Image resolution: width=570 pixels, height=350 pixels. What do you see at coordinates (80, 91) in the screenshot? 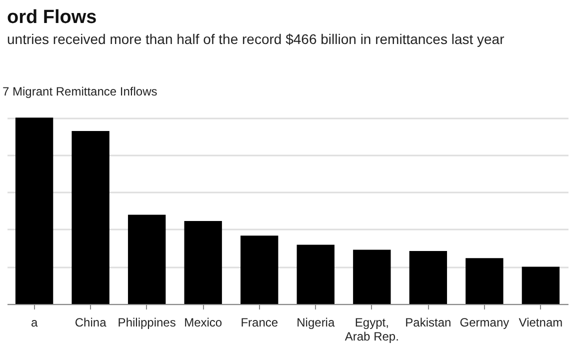
I see `y-axis-title: 7 Migrant Remittance Inflows` at bounding box center [80, 91].